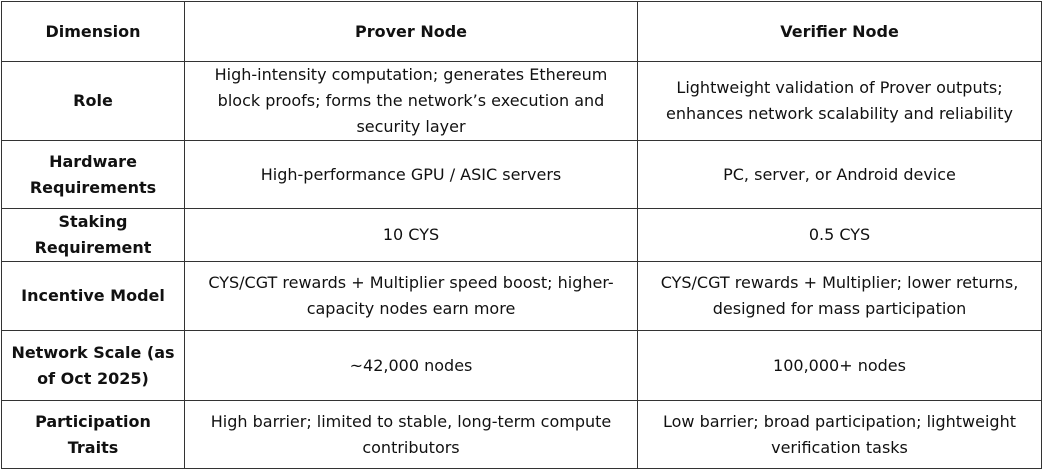 Image resolution: width=1045 pixels, height=469 pixels. What do you see at coordinates (93, 296) in the screenshot?
I see `row-dimension-label: Incentive Model` at bounding box center [93, 296].